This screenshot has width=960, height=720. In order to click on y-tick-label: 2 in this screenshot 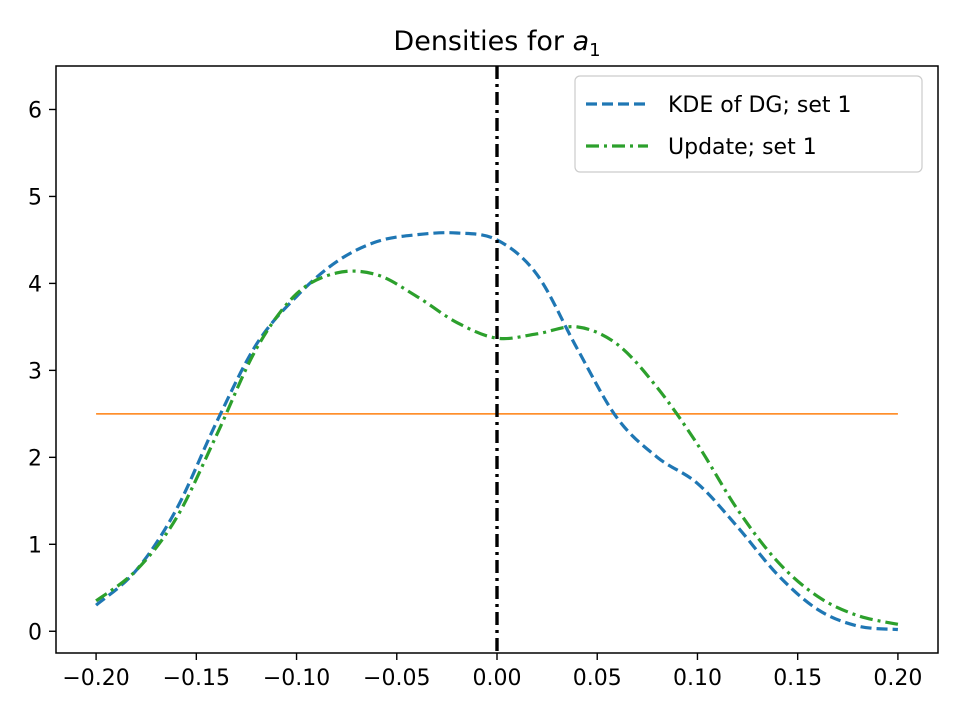, I will do `click(35, 458)`.